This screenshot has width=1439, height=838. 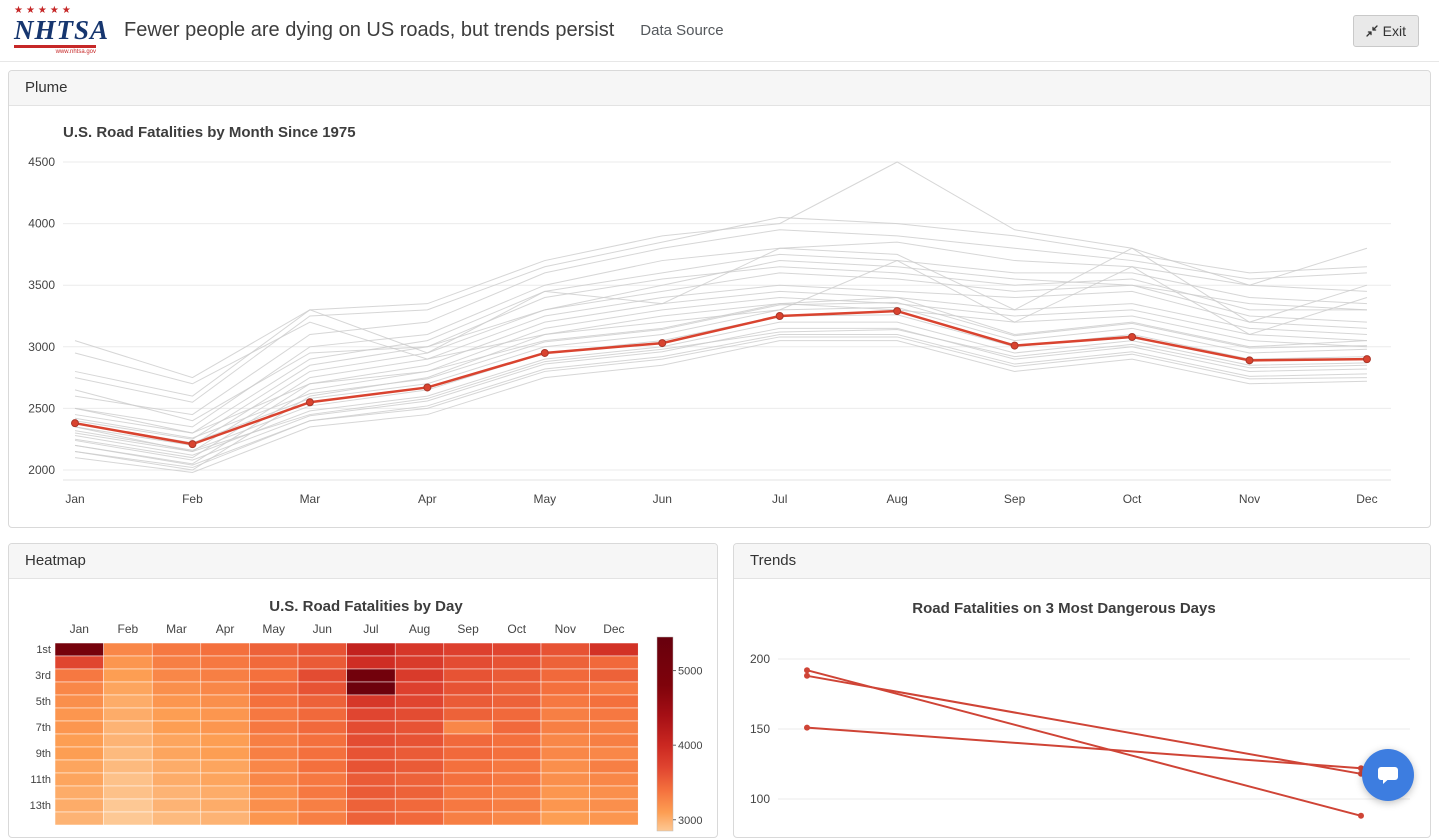 What do you see at coordinates (807, 670) in the screenshot?
I see `trend-marker-start` at bounding box center [807, 670].